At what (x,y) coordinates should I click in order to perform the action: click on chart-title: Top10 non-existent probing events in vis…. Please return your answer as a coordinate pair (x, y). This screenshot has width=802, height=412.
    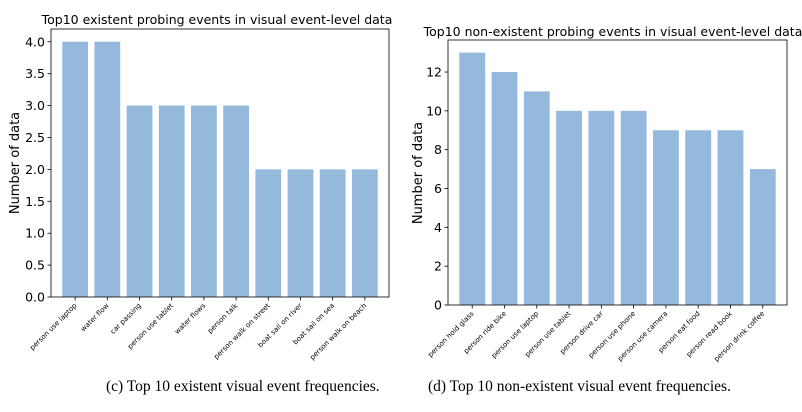
    Looking at the image, I should click on (612, 31).